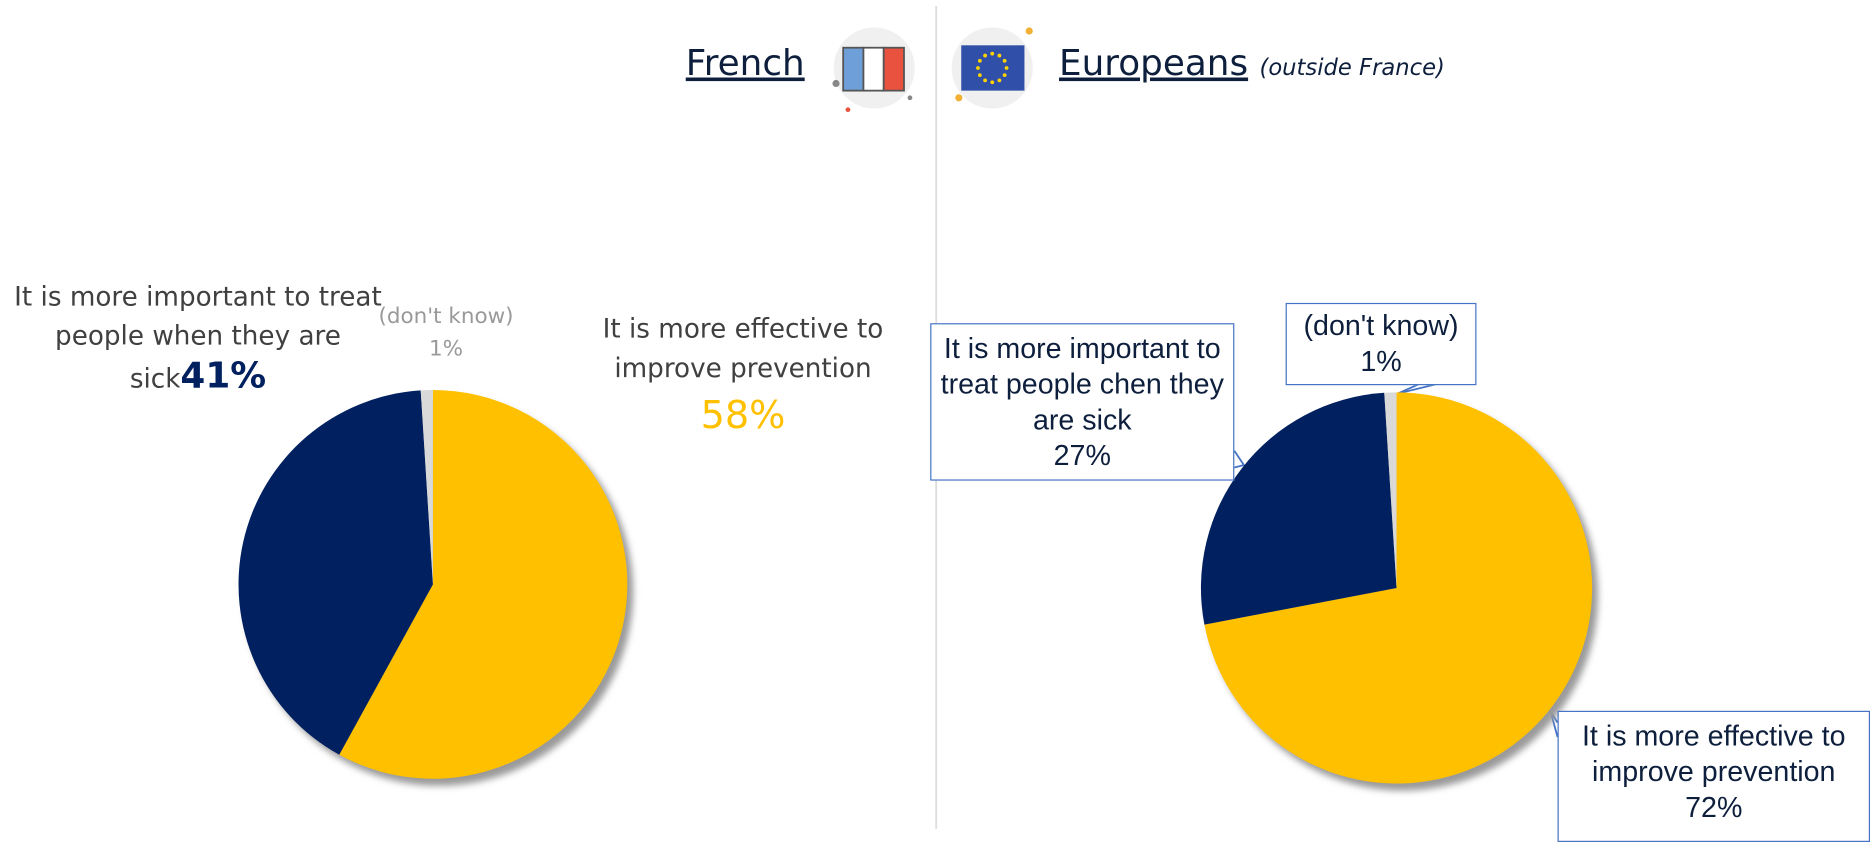 This screenshot has width=1870, height=842. Describe the element at coordinates (1352, 68) in the screenshot. I see `chart-subtitle: (outside France)` at that location.